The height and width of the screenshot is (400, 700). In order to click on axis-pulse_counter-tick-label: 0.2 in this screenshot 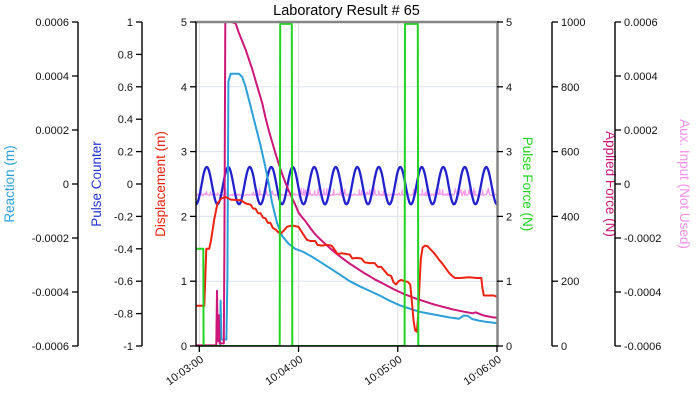, I will do `click(125, 153)`.